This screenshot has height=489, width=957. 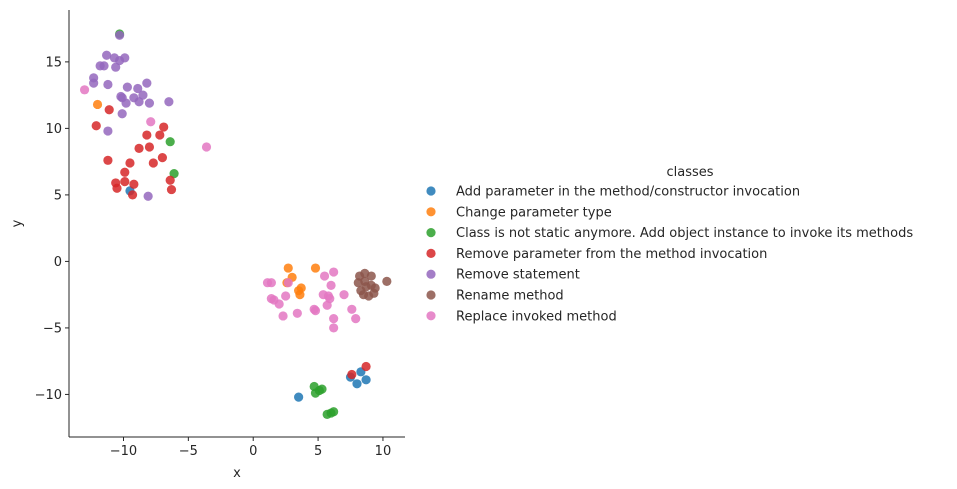 I want to click on x-tick-label: 5, so click(x=318, y=451).